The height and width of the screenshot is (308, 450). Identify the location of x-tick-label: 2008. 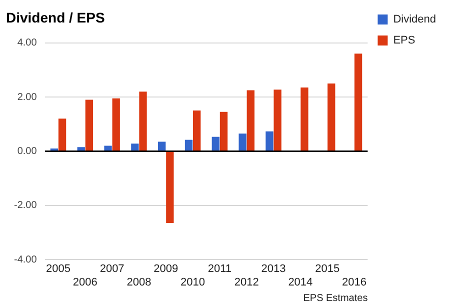
(139, 282).